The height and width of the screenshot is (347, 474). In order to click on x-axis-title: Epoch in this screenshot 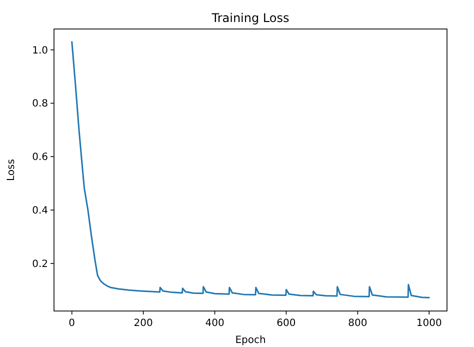, I will do `click(250, 340)`.